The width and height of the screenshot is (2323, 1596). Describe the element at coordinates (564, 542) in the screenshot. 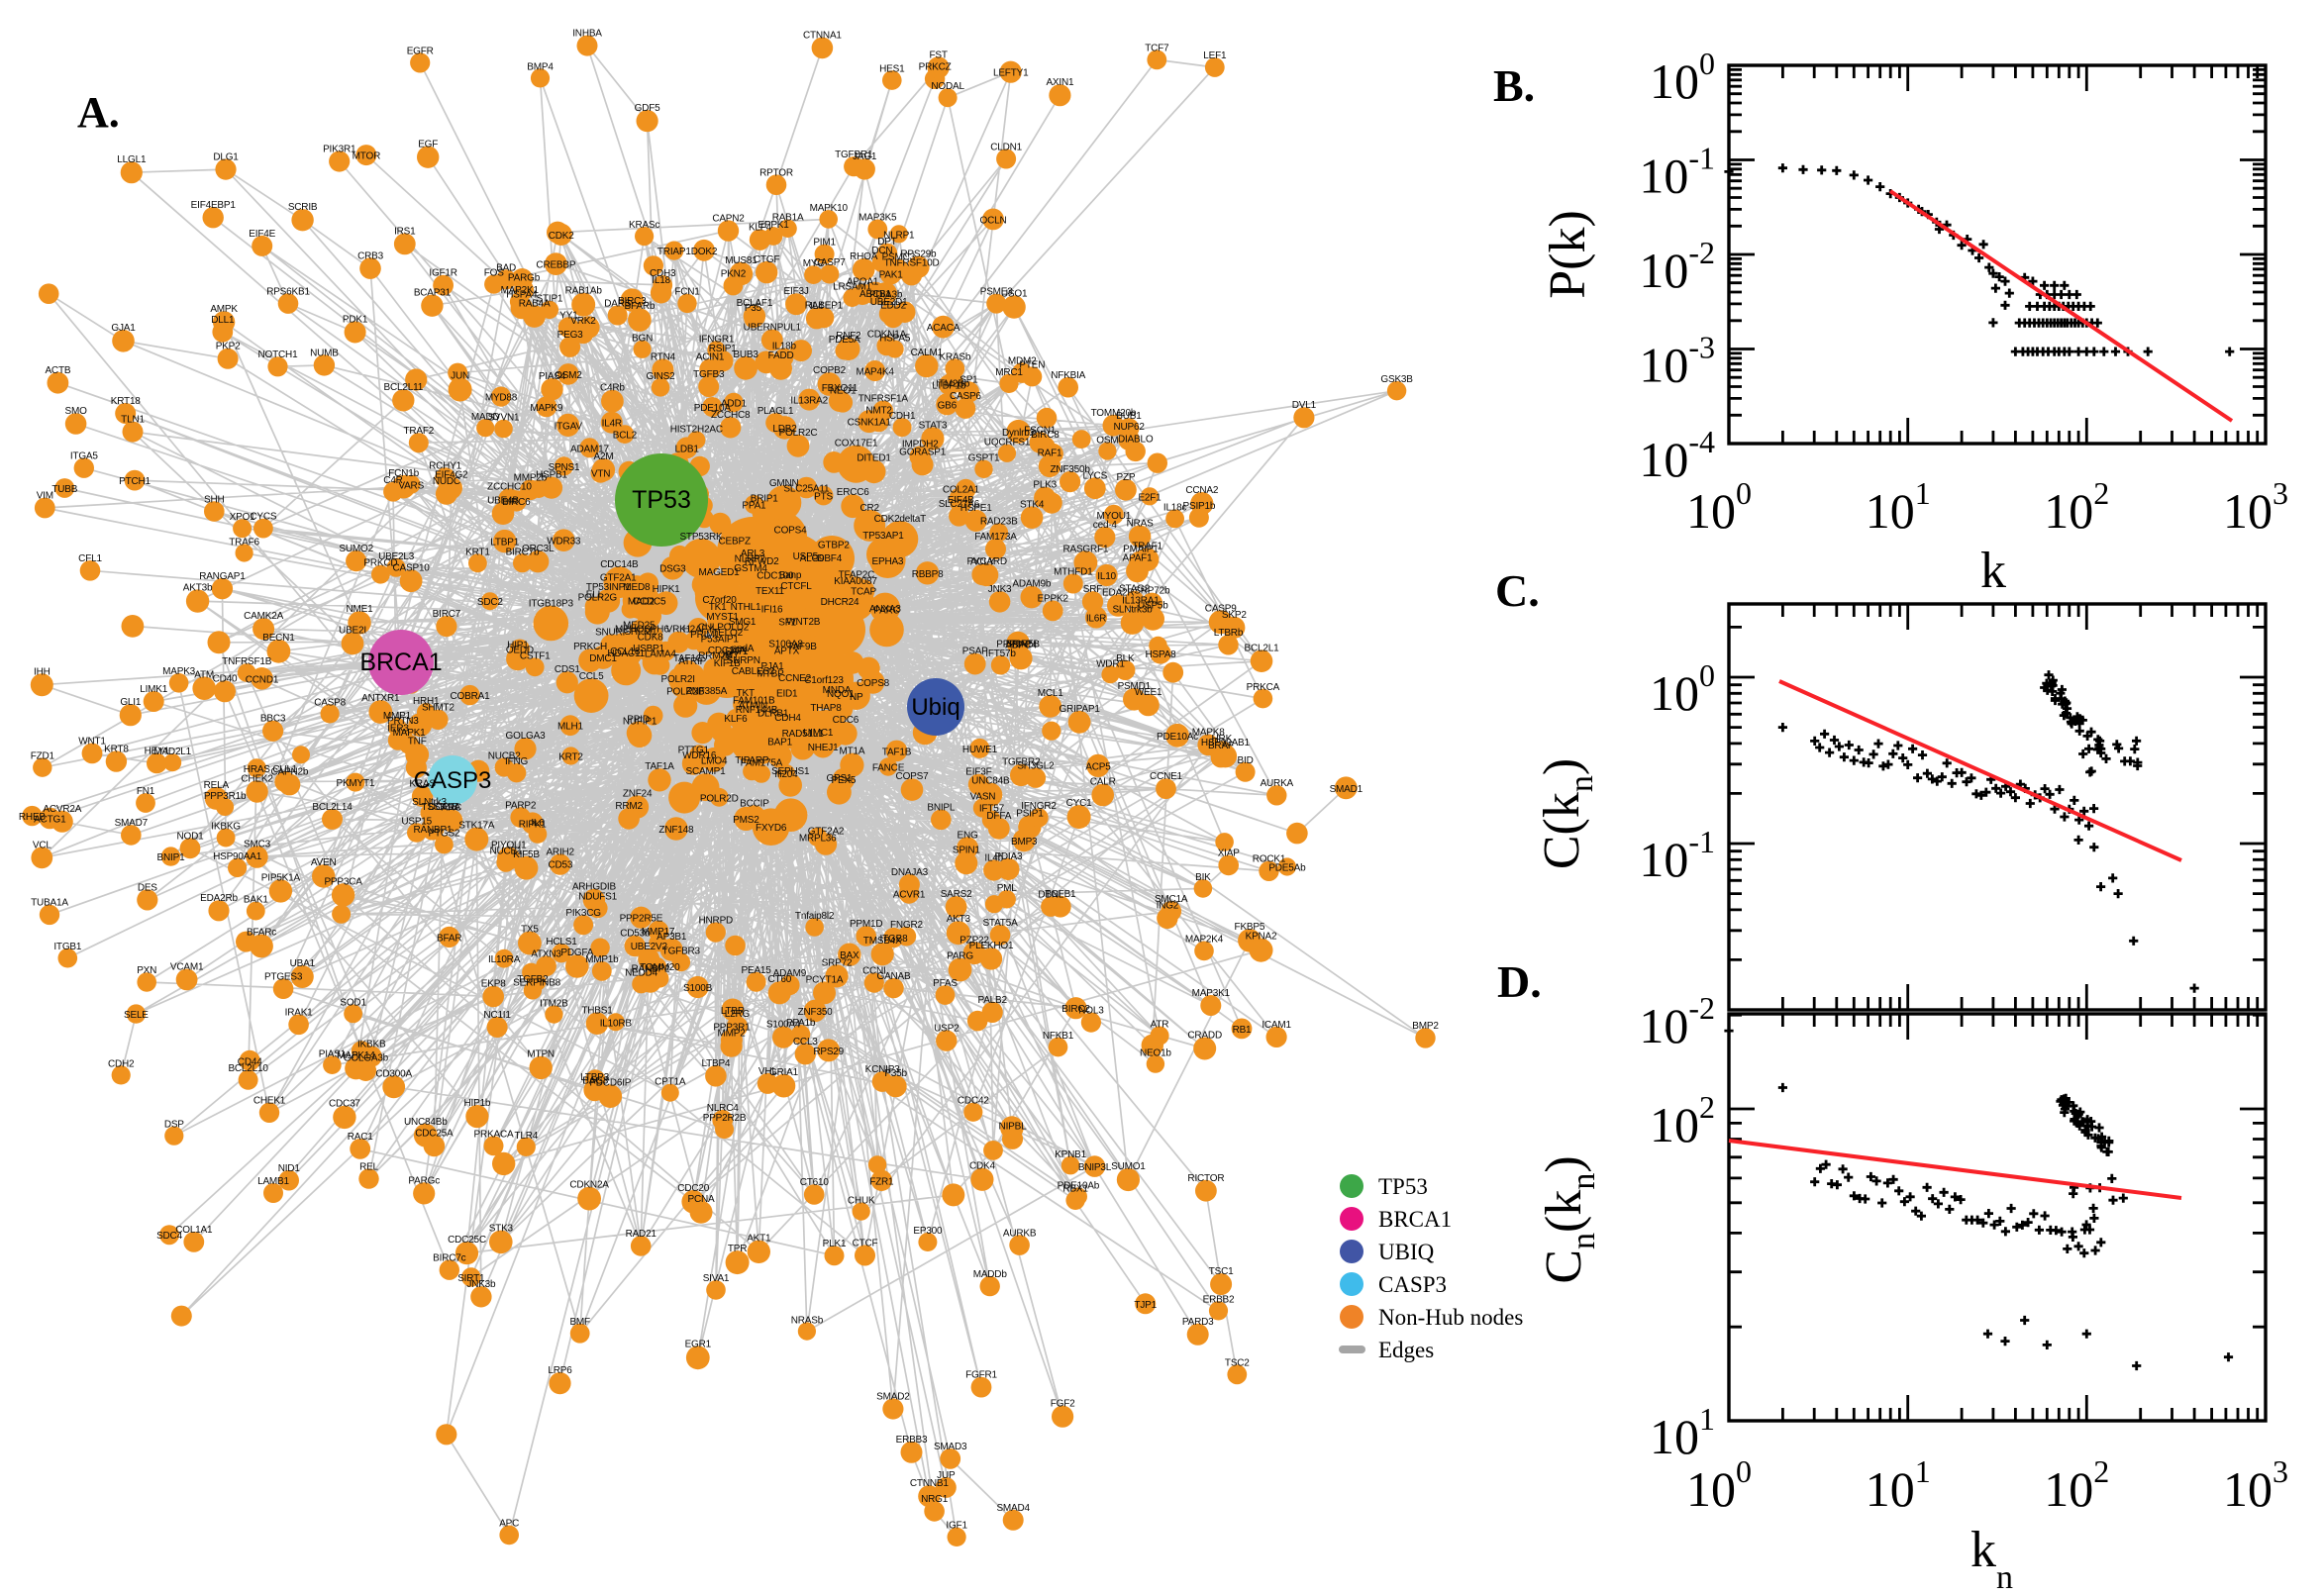

I see `svg-text: WDR33` at that location.